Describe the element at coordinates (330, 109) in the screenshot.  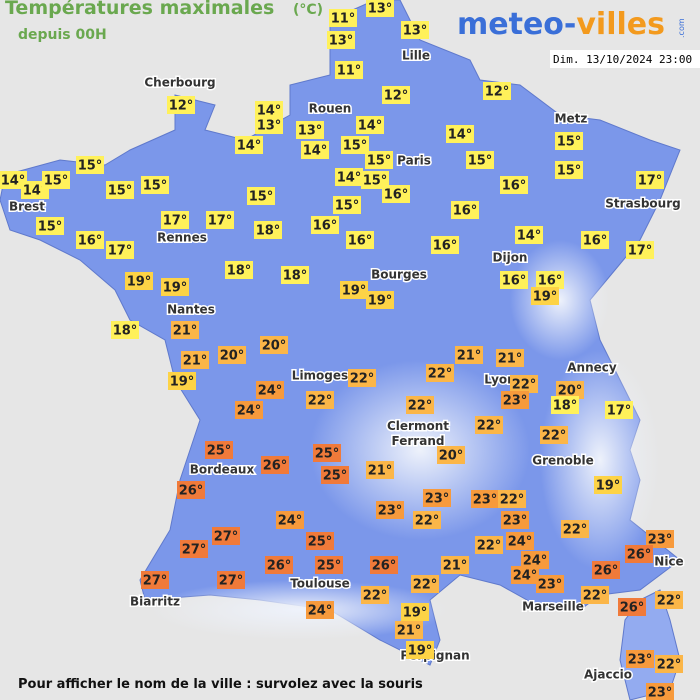
I see `city-name: Rouen` at that location.